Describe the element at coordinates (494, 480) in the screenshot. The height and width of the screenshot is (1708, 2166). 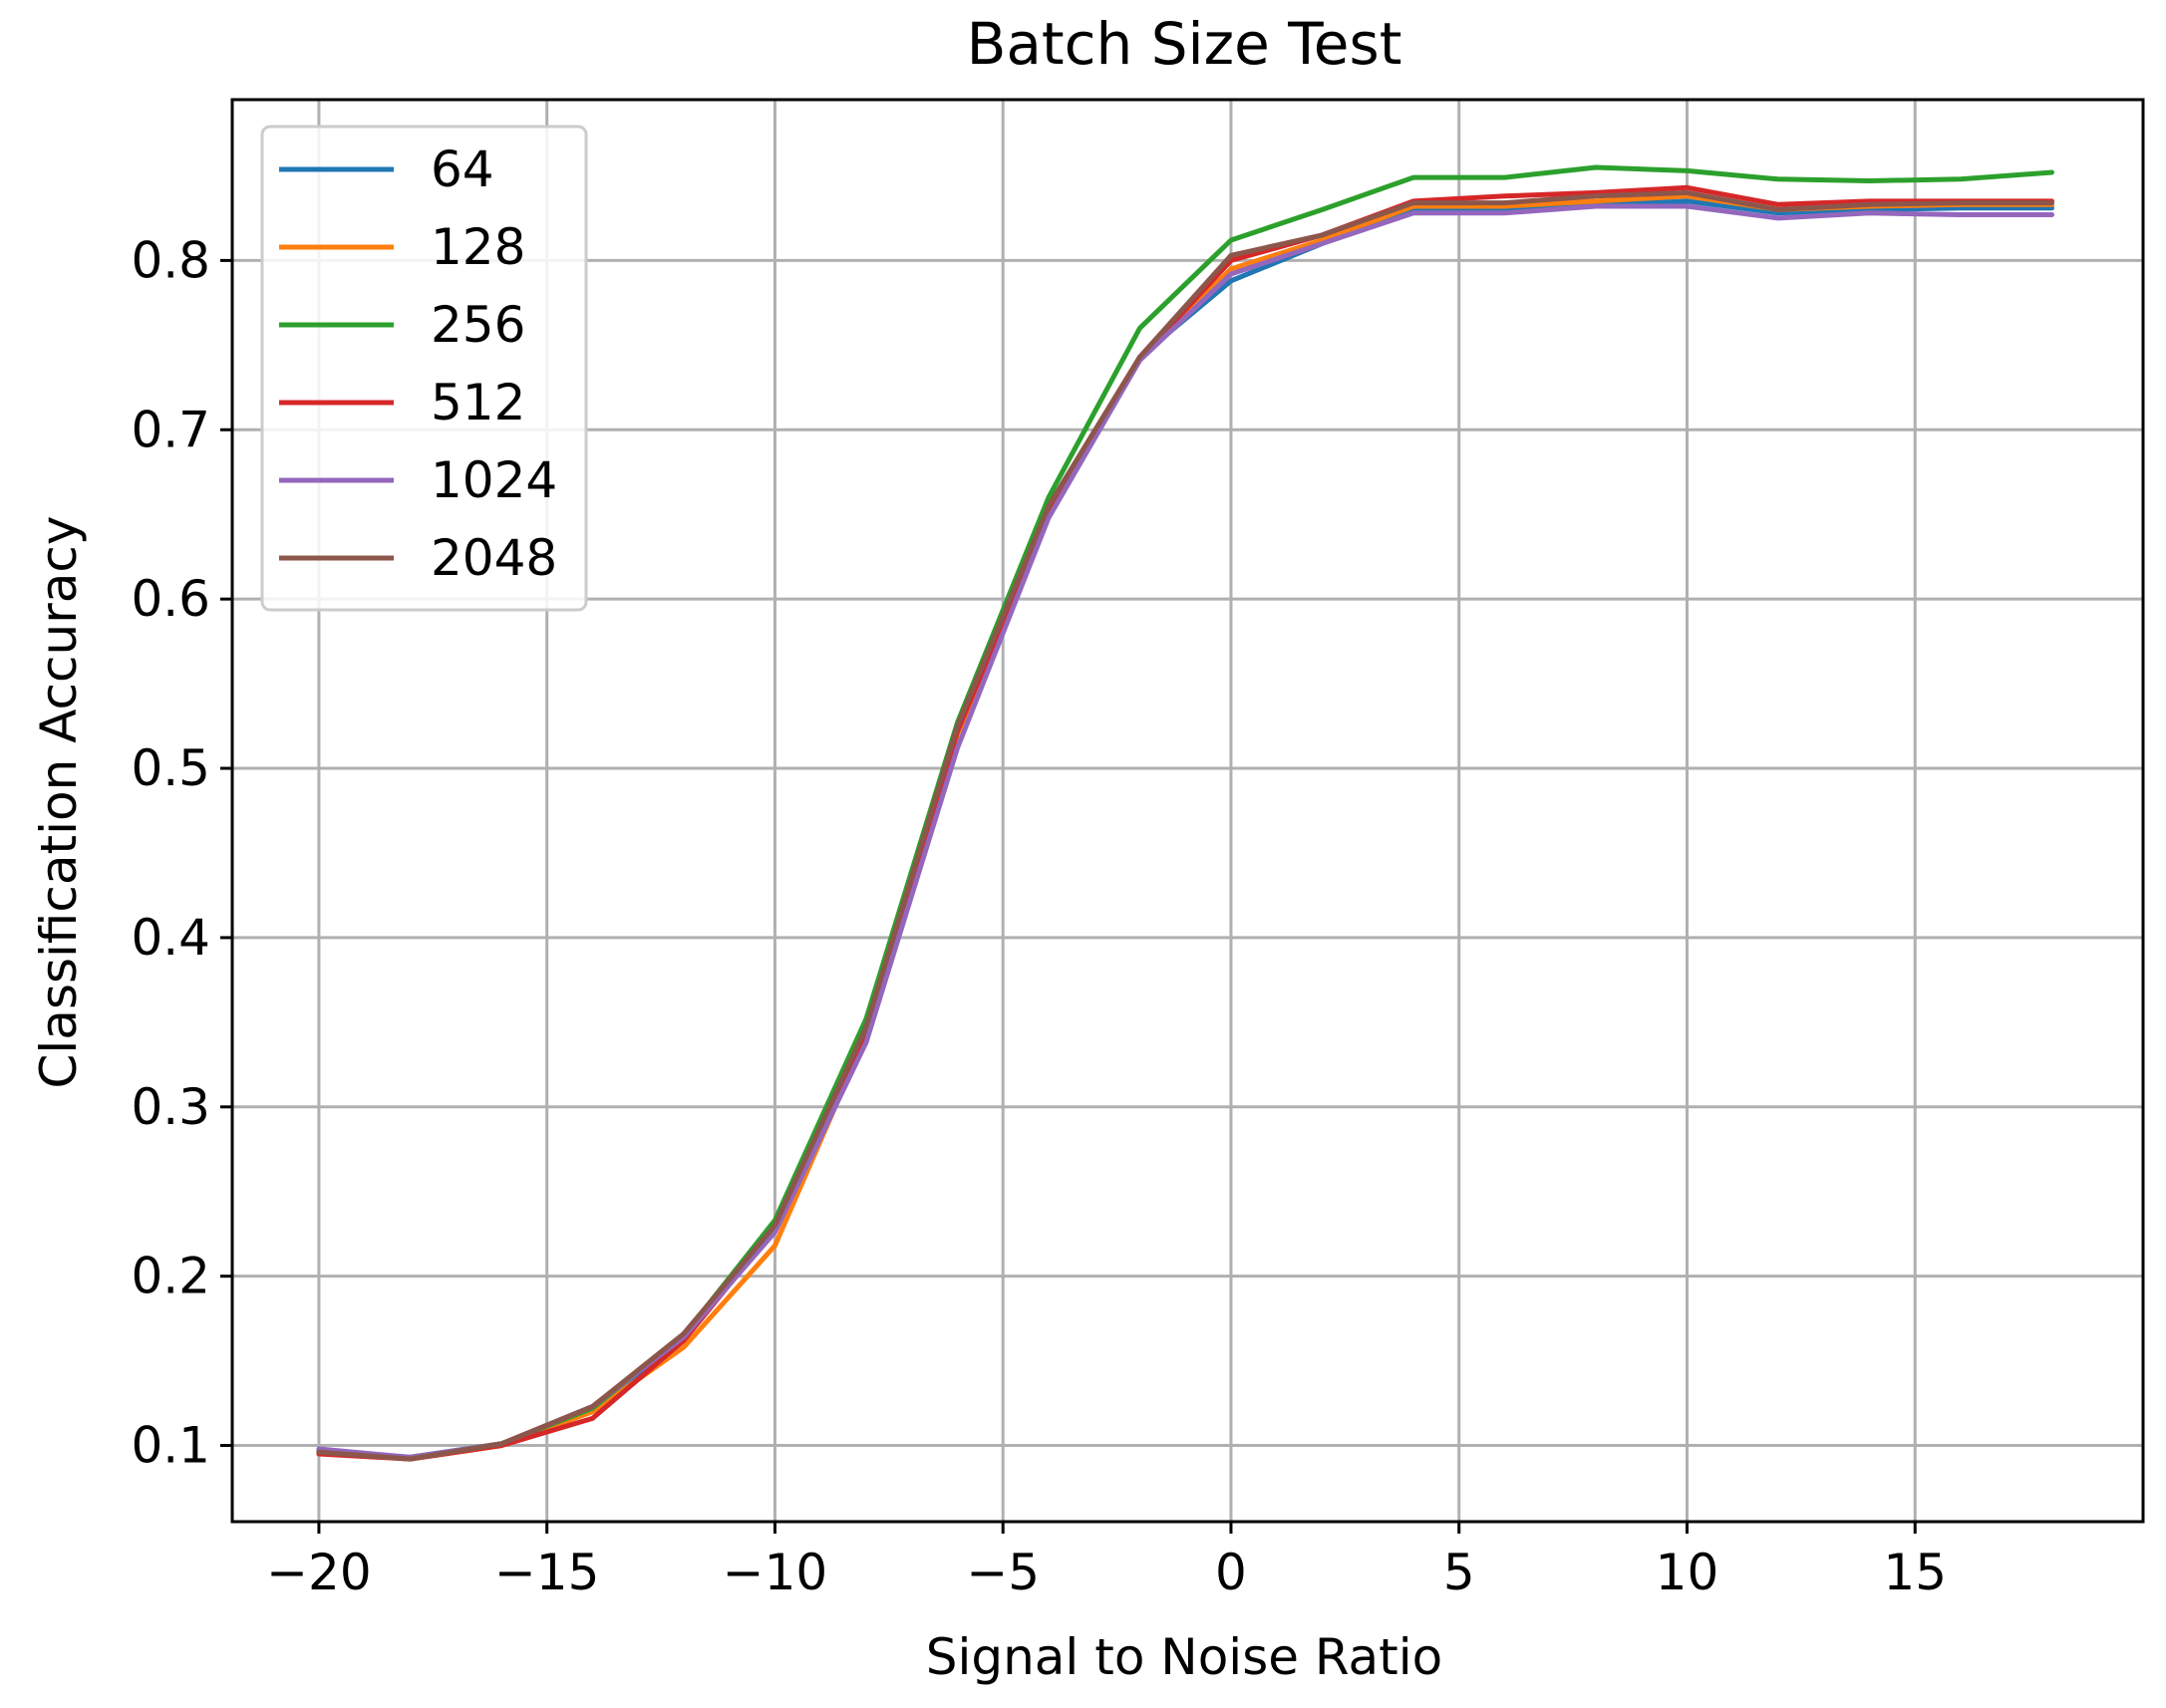
I see `legend-label-1024: 1024` at that location.